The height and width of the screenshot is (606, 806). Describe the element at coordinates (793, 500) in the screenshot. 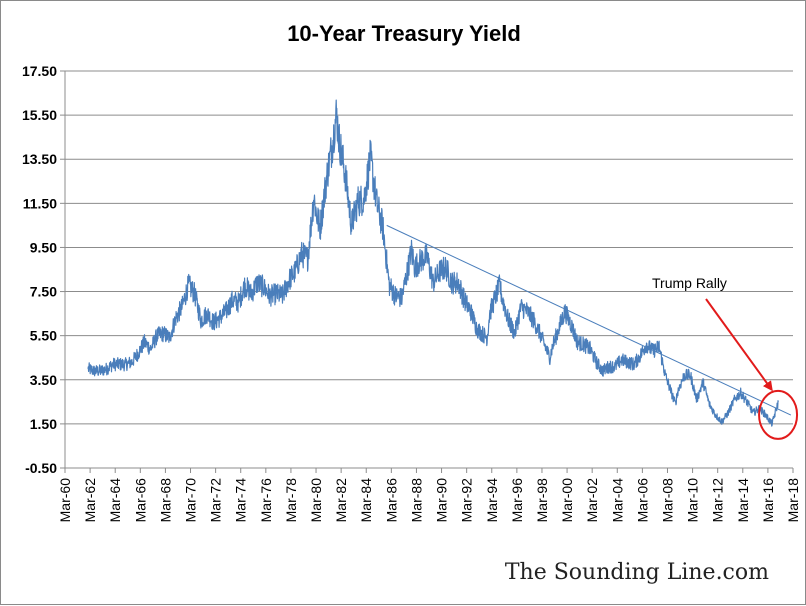

I see `x-tick-label: Mar-18` at that location.